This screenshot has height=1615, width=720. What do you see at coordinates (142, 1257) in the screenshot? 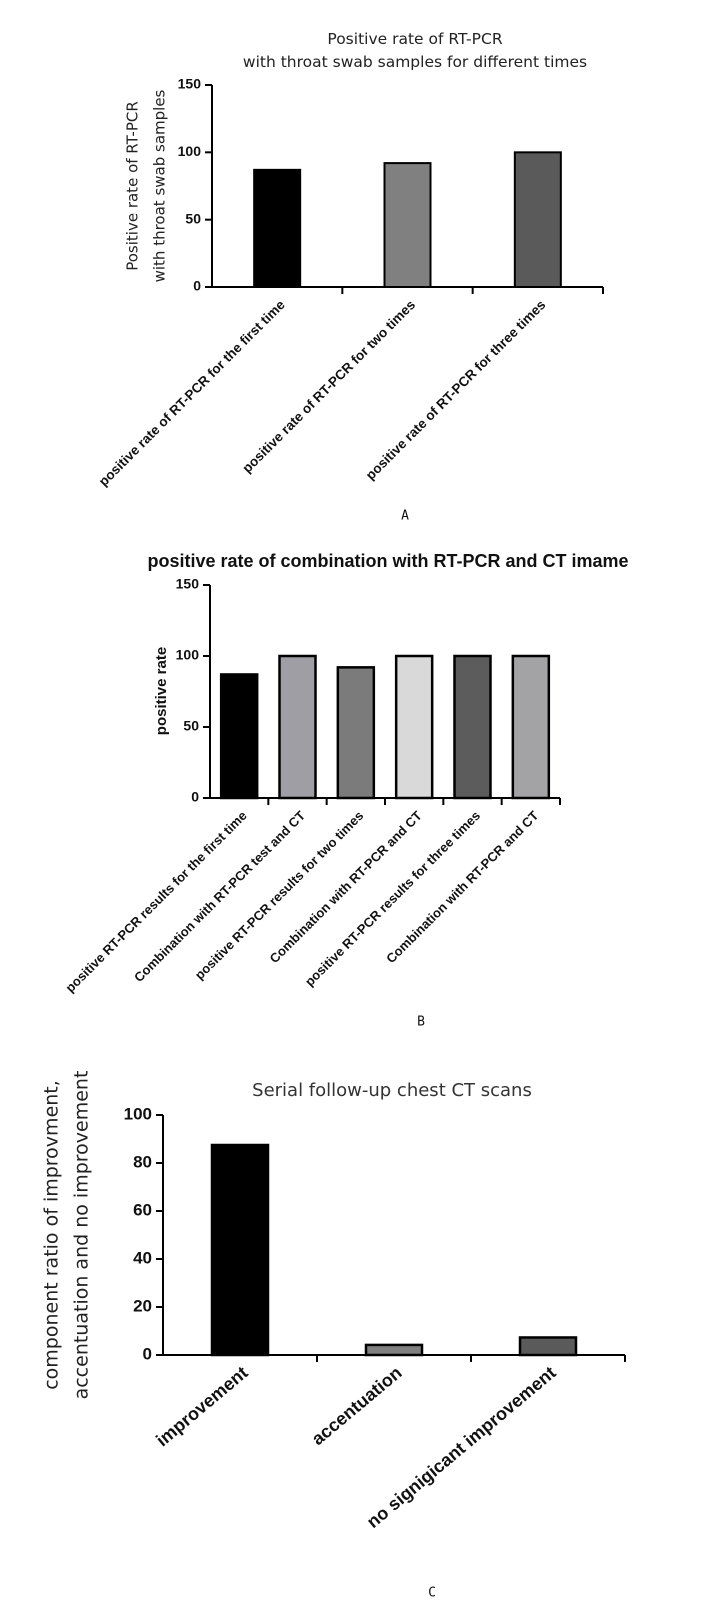
I see `y-tick-label: 40` at bounding box center [142, 1257].